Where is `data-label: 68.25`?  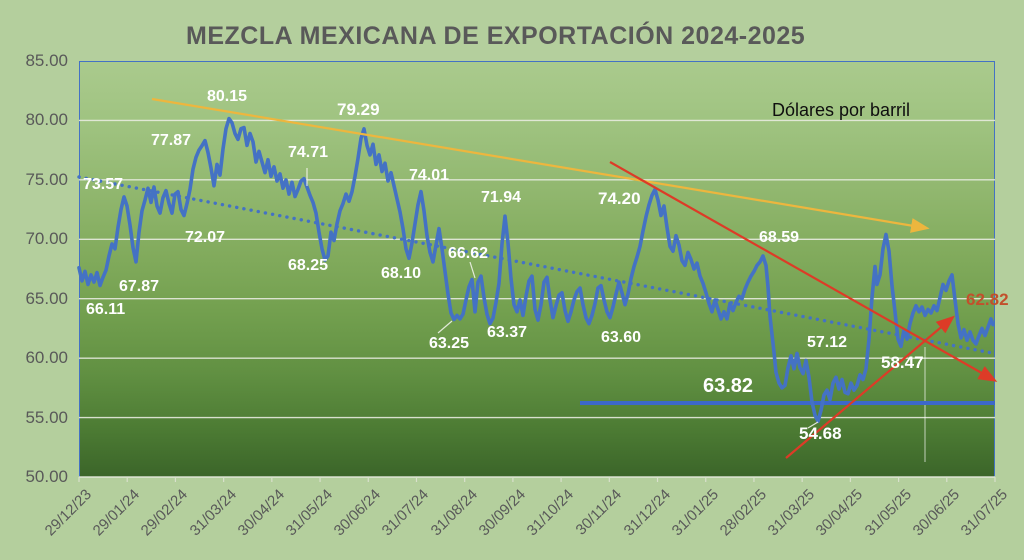 data-label: 68.25 is located at coordinates (308, 265).